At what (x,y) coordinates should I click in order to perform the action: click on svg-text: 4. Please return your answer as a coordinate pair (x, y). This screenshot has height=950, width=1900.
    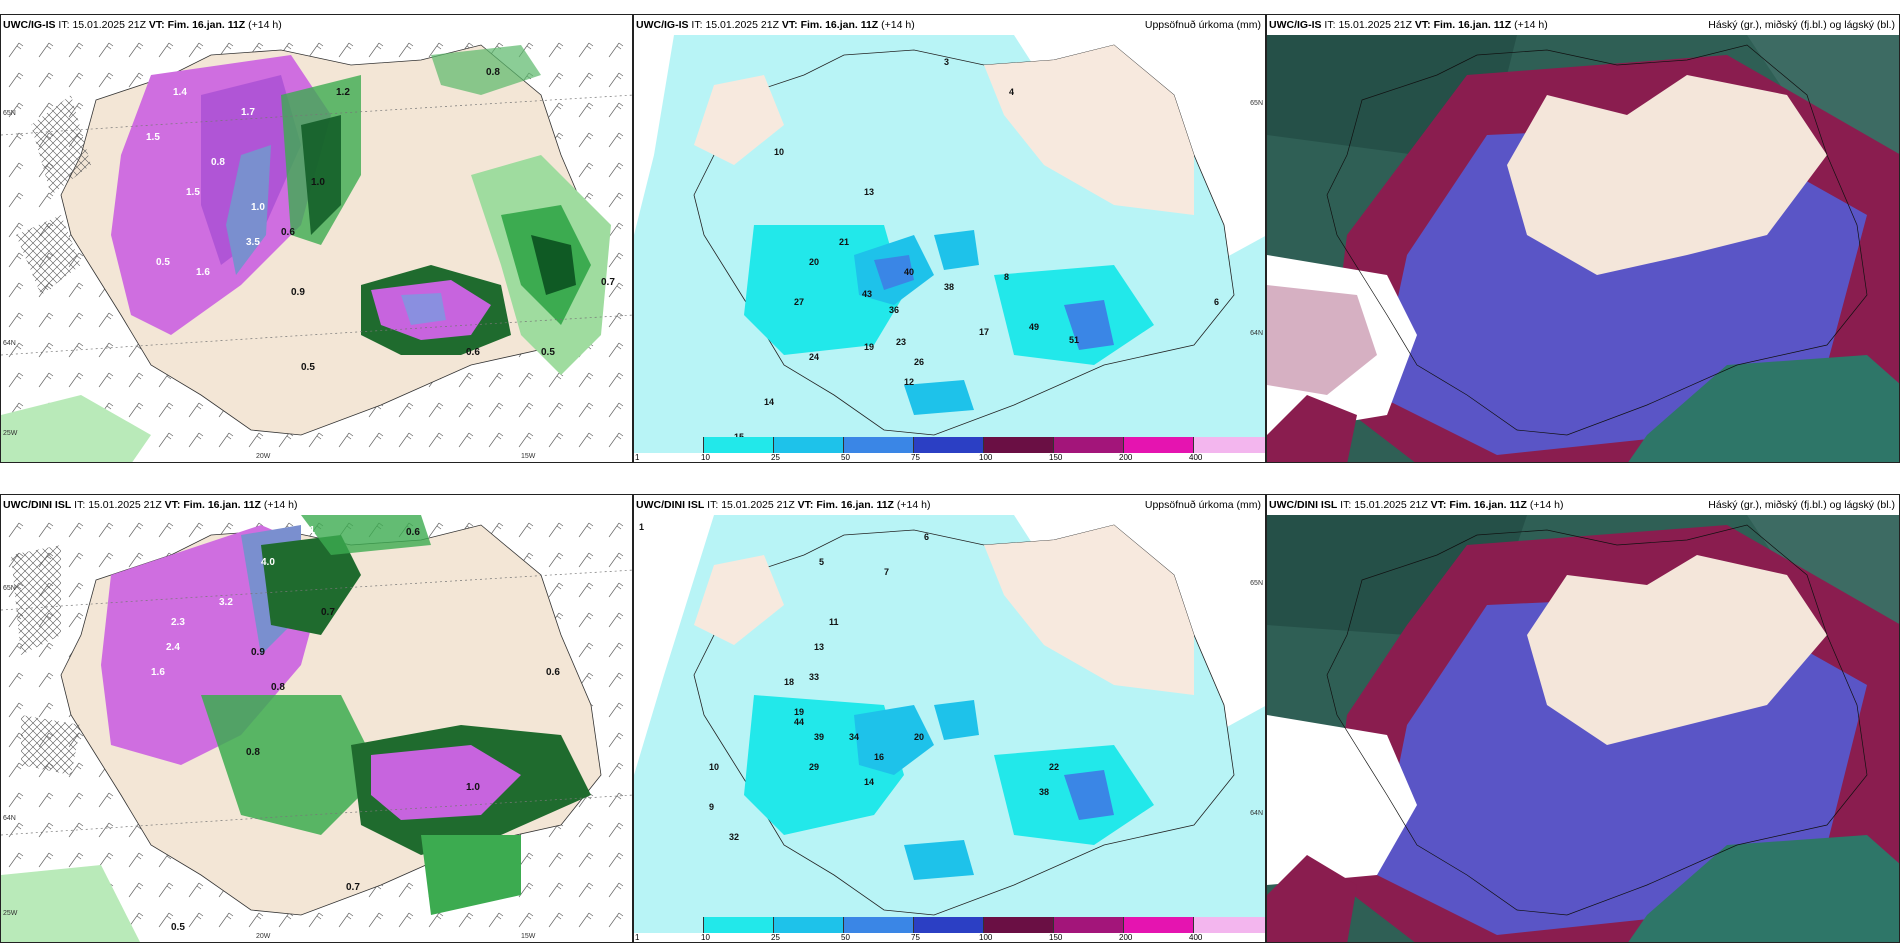
    Looking at the image, I should click on (1011, 92).